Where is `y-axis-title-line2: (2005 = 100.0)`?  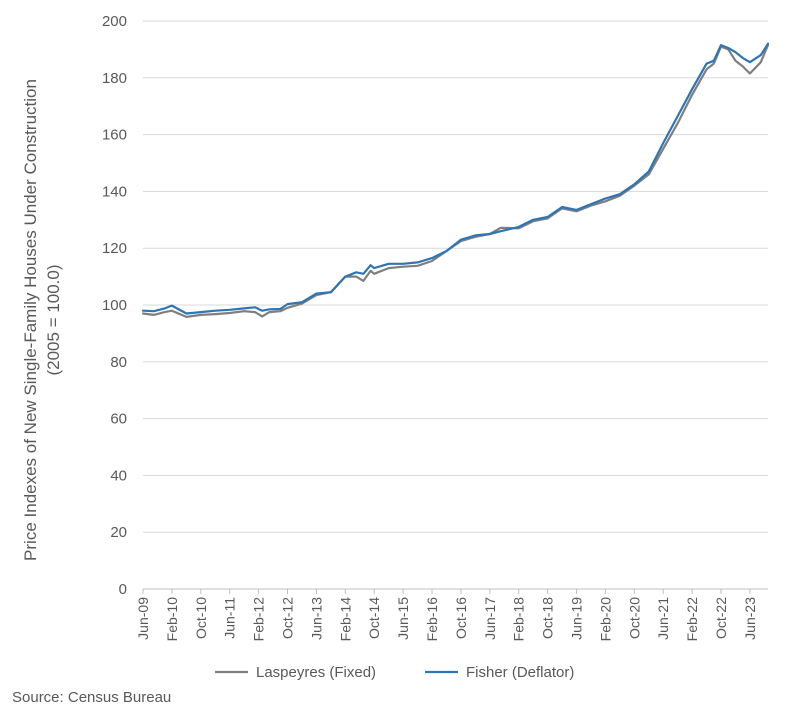
y-axis-title-line2: (2005 = 100.0) is located at coordinates (53, 319).